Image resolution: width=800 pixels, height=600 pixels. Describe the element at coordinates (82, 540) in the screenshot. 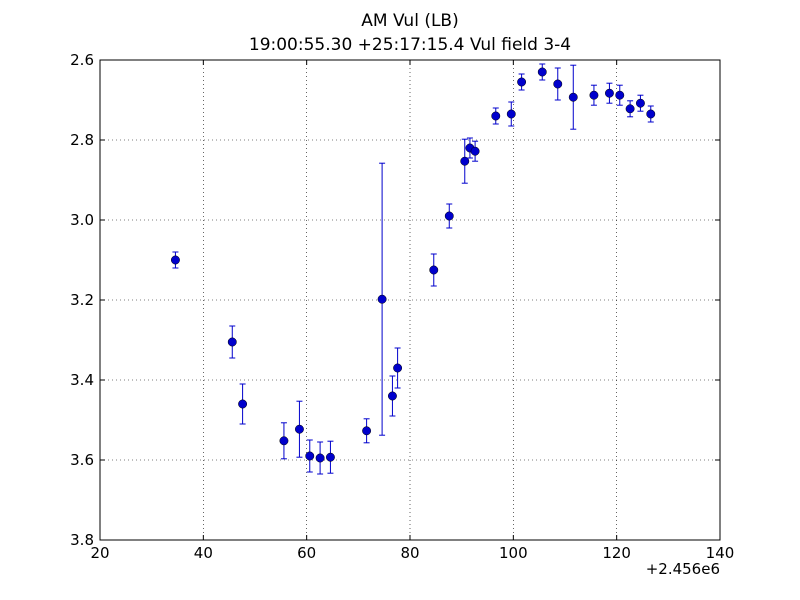

I see `y-tick-label: 3.8` at that location.